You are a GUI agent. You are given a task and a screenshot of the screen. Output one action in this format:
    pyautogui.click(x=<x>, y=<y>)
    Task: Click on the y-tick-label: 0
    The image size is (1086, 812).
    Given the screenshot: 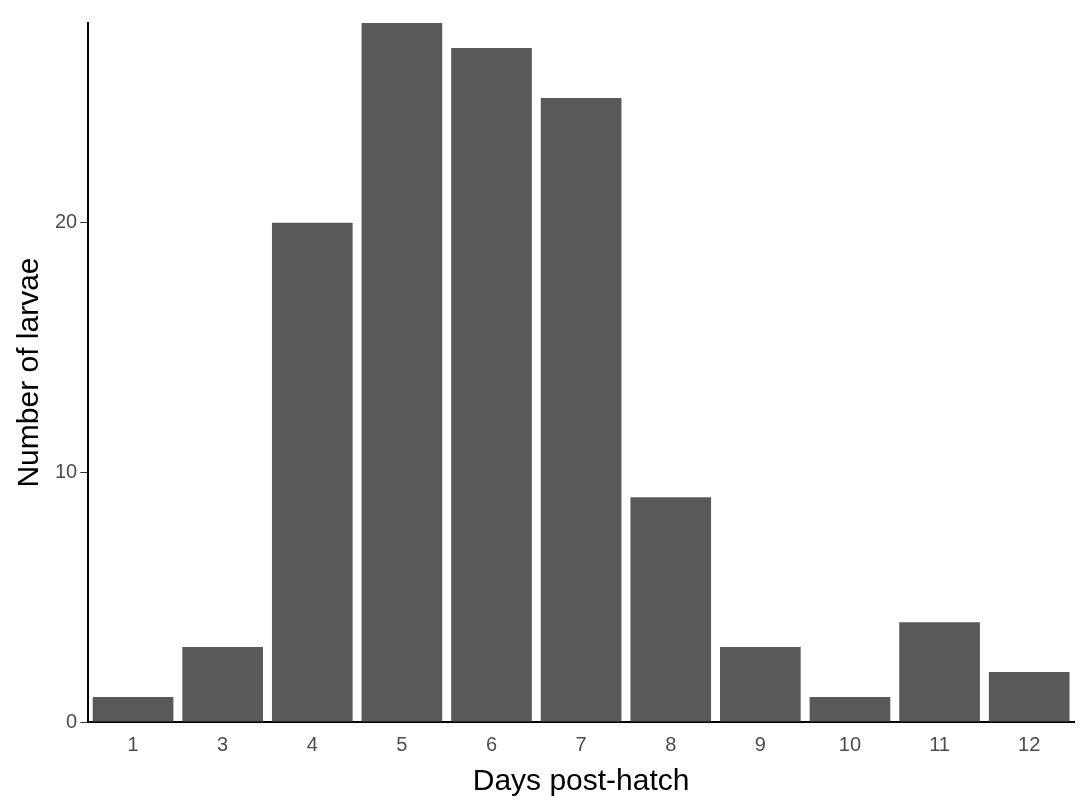 What is the action you would take?
    pyautogui.click(x=72, y=720)
    